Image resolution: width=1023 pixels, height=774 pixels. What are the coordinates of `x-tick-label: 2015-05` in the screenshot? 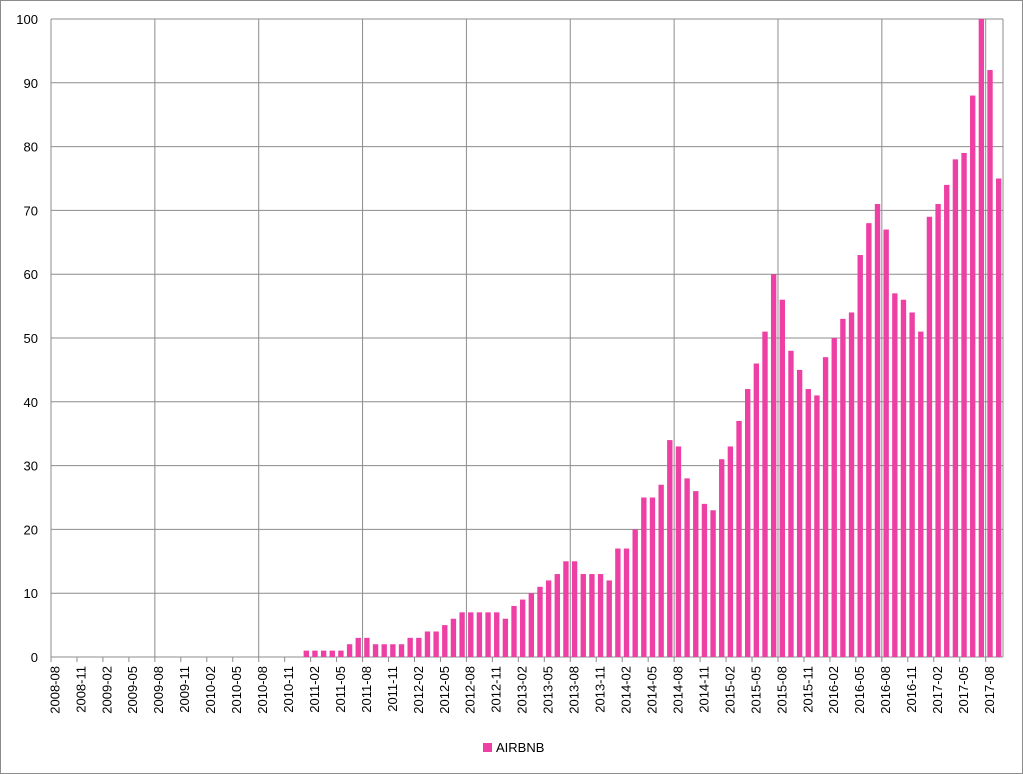 It's located at (755, 690).